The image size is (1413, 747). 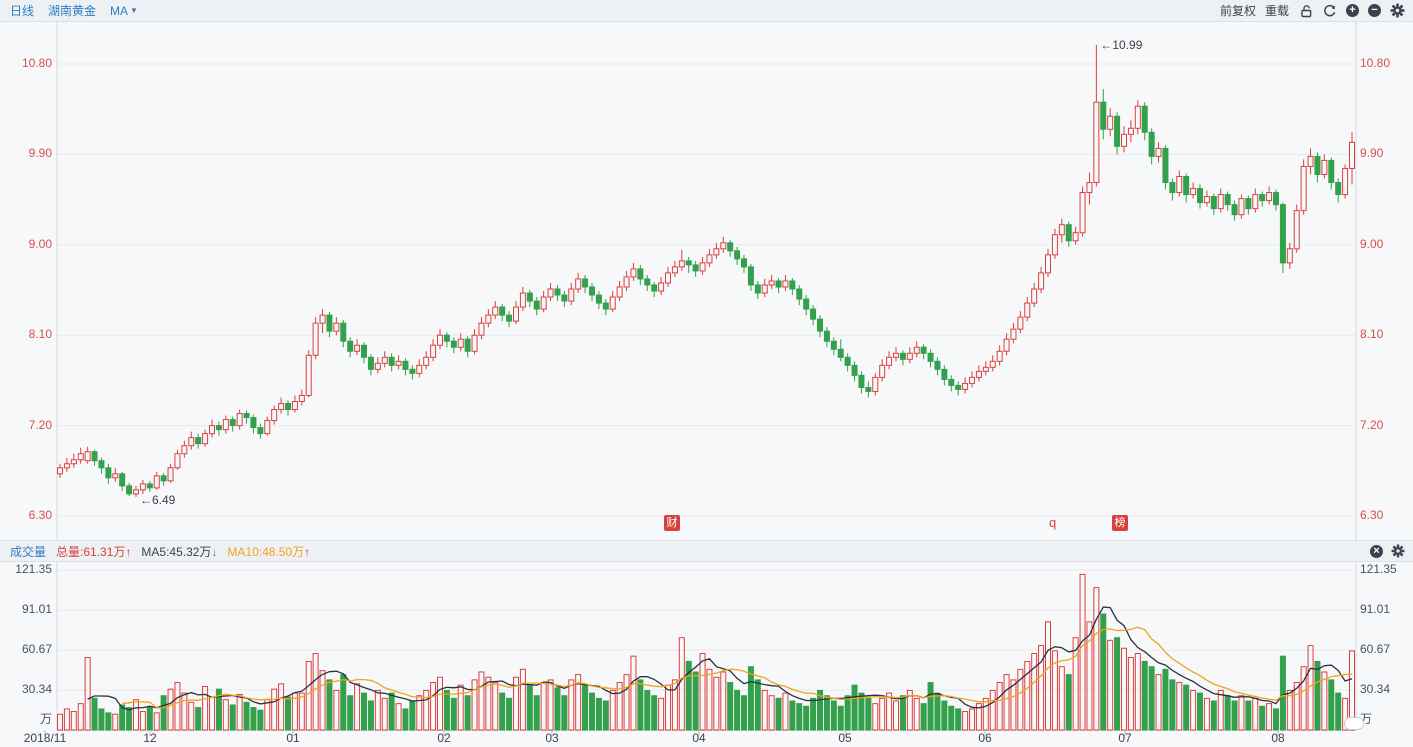 I want to click on scrollbar-thumb, so click(x=1354, y=723).